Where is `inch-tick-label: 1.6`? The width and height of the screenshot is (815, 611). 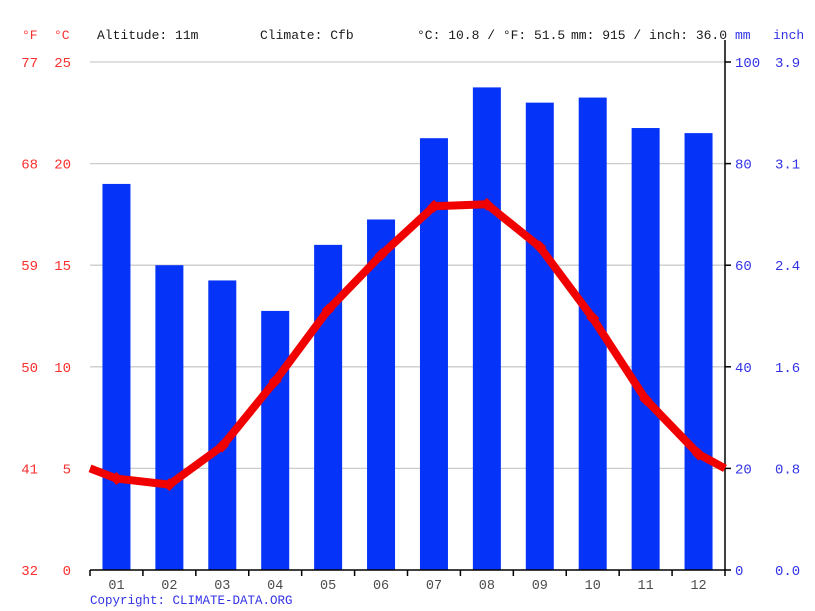
inch-tick-label: 1.6 is located at coordinates (787, 369).